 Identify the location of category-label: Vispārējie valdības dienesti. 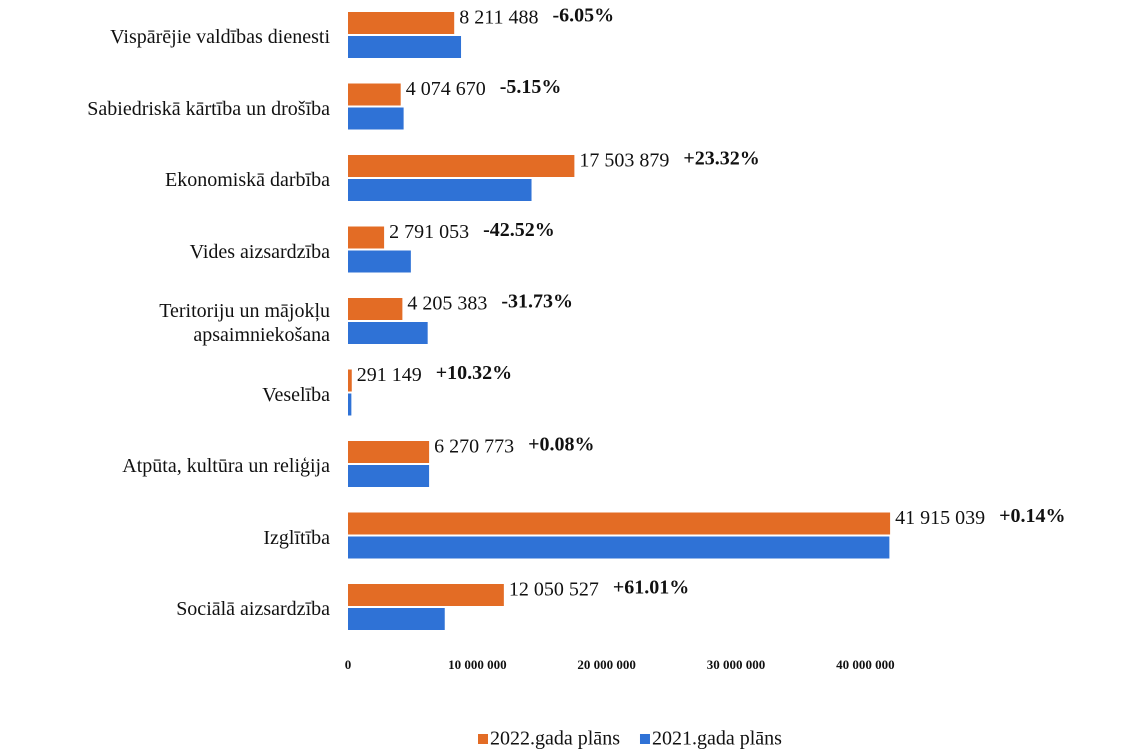
(220, 37).